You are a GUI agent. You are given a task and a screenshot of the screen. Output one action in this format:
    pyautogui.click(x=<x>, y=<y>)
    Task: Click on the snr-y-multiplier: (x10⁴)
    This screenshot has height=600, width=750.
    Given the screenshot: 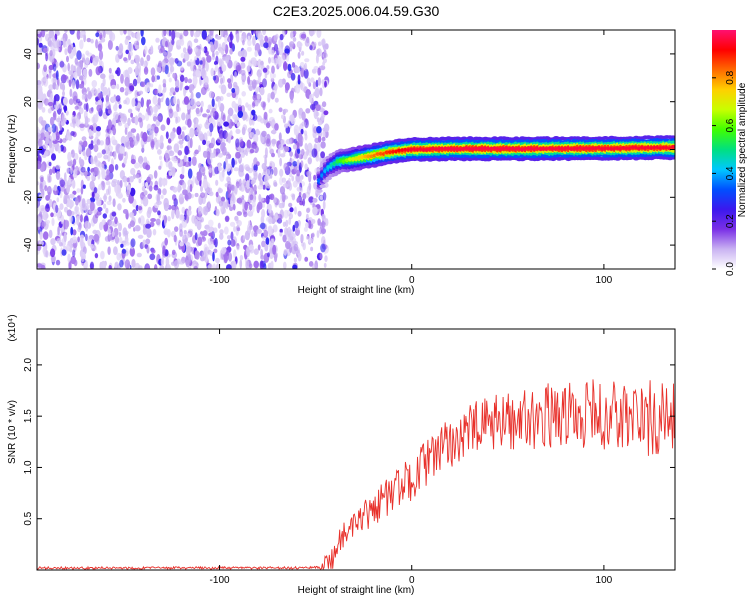 What is the action you would take?
    pyautogui.click(x=12, y=327)
    